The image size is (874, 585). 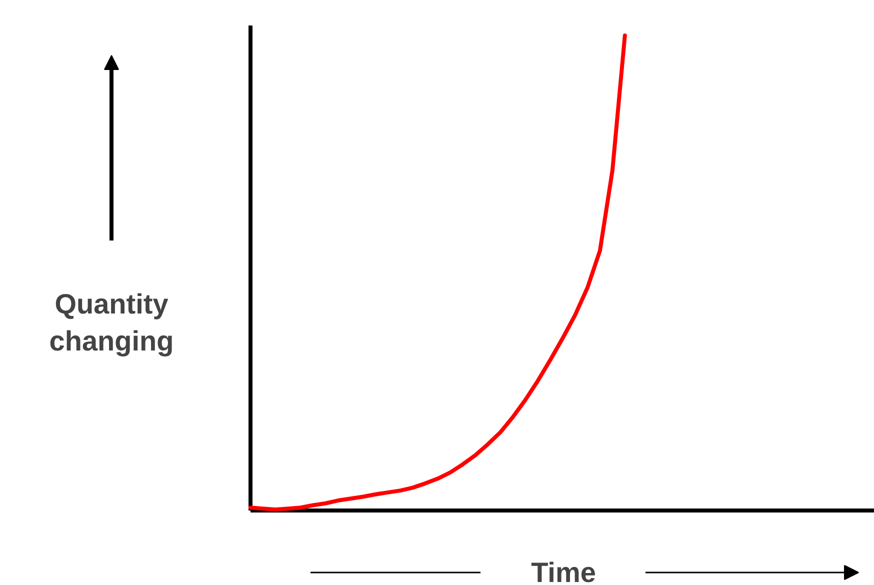 What do you see at coordinates (111, 322) in the screenshot?
I see `y-axis-title: Quantity changing` at bounding box center [111, 322].